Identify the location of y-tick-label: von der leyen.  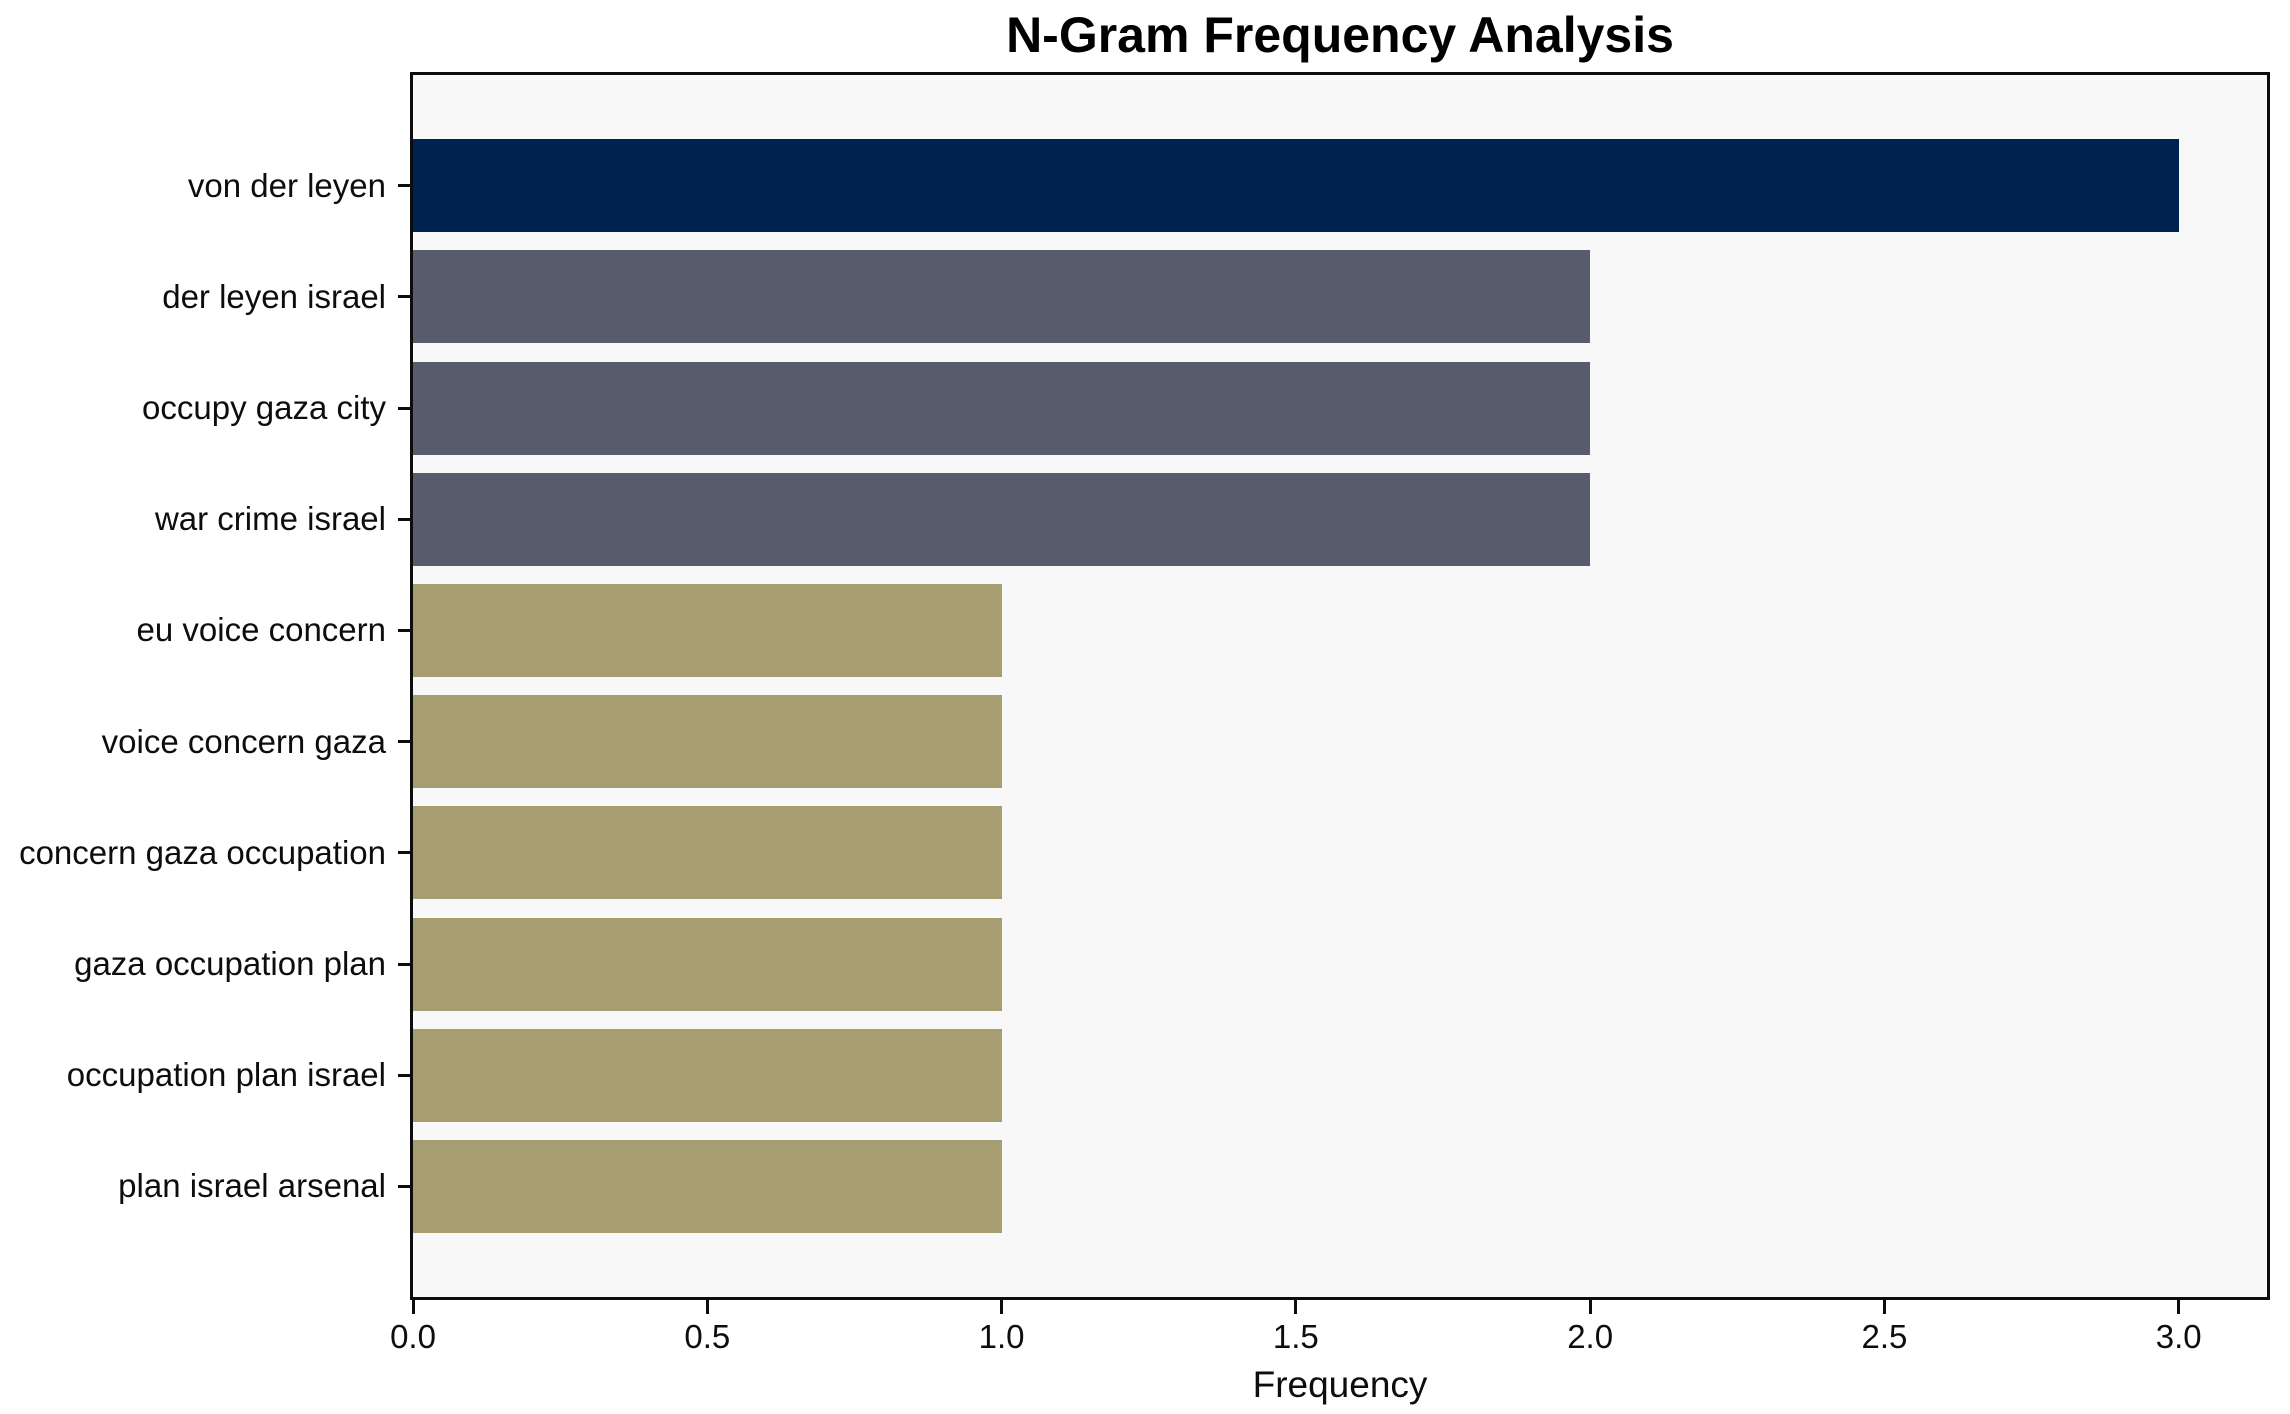
(286, 185).